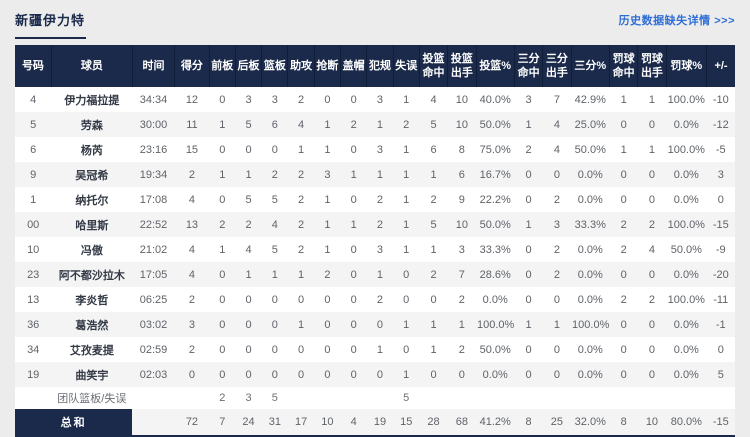  I want to click on cell-ftm: 8, so click(623, 422).